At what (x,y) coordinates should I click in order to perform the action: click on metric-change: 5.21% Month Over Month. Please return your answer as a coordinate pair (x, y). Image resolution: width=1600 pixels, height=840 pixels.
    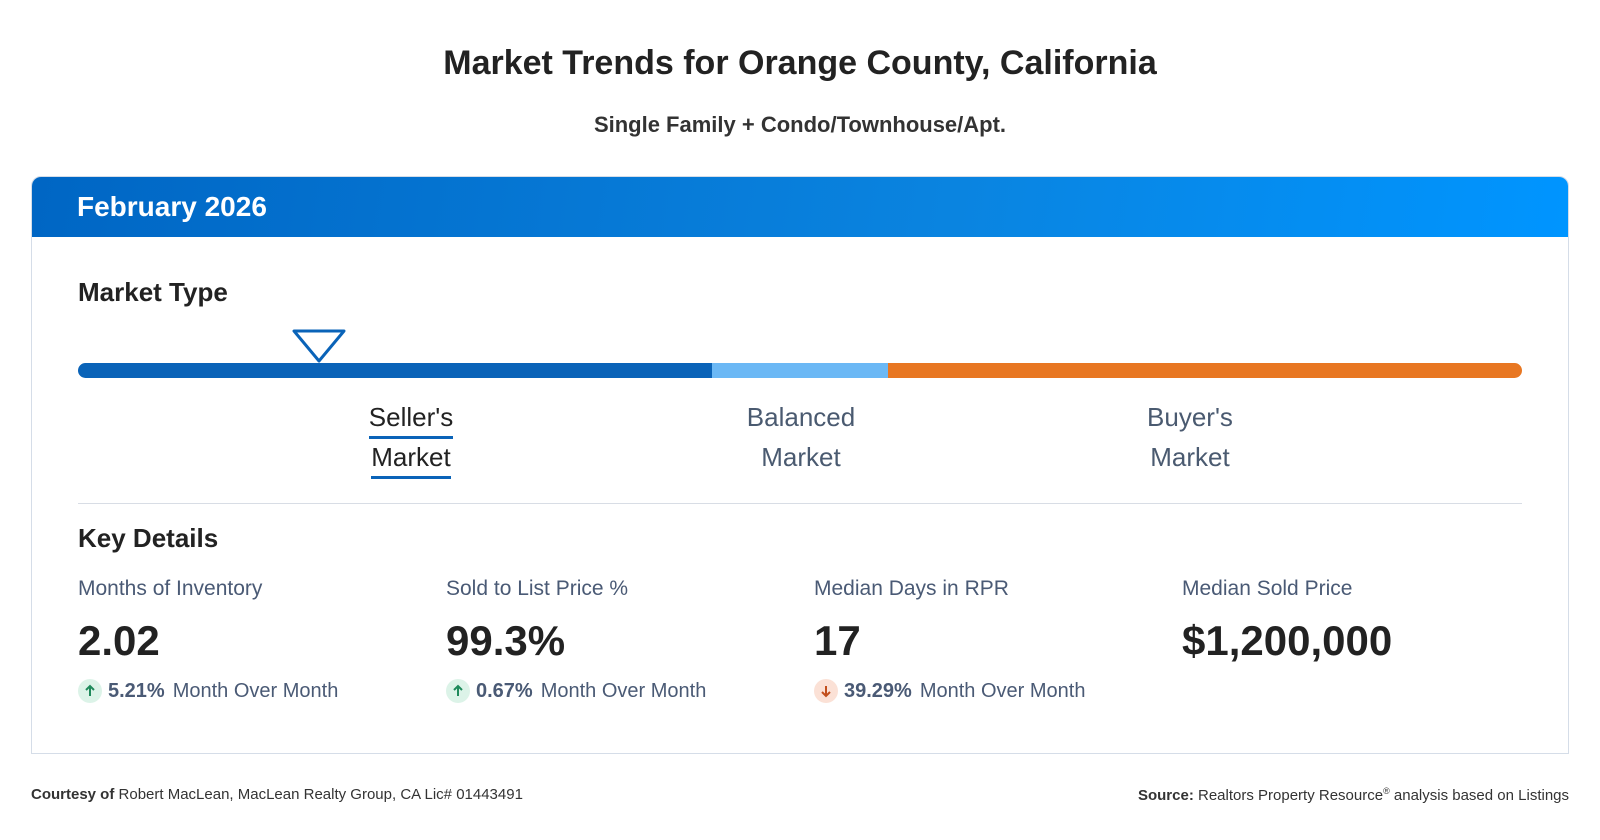
    Looking at the image, I should click on (258, 691).